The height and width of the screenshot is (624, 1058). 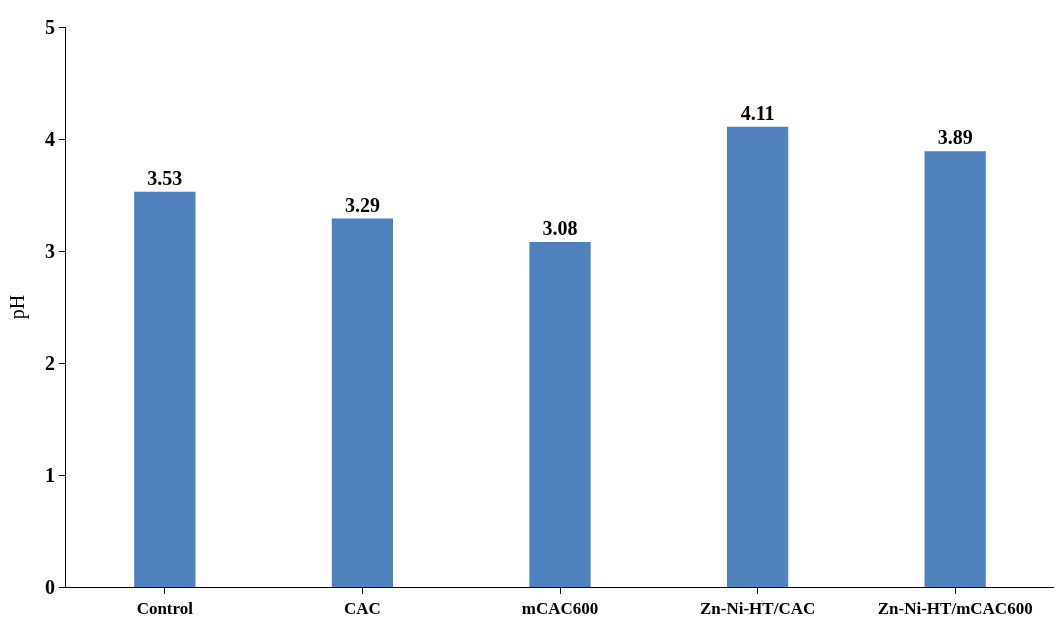 I want to click on x-tick-label: Zn-Ni-HT/CAC, so click(x=757, y=609).